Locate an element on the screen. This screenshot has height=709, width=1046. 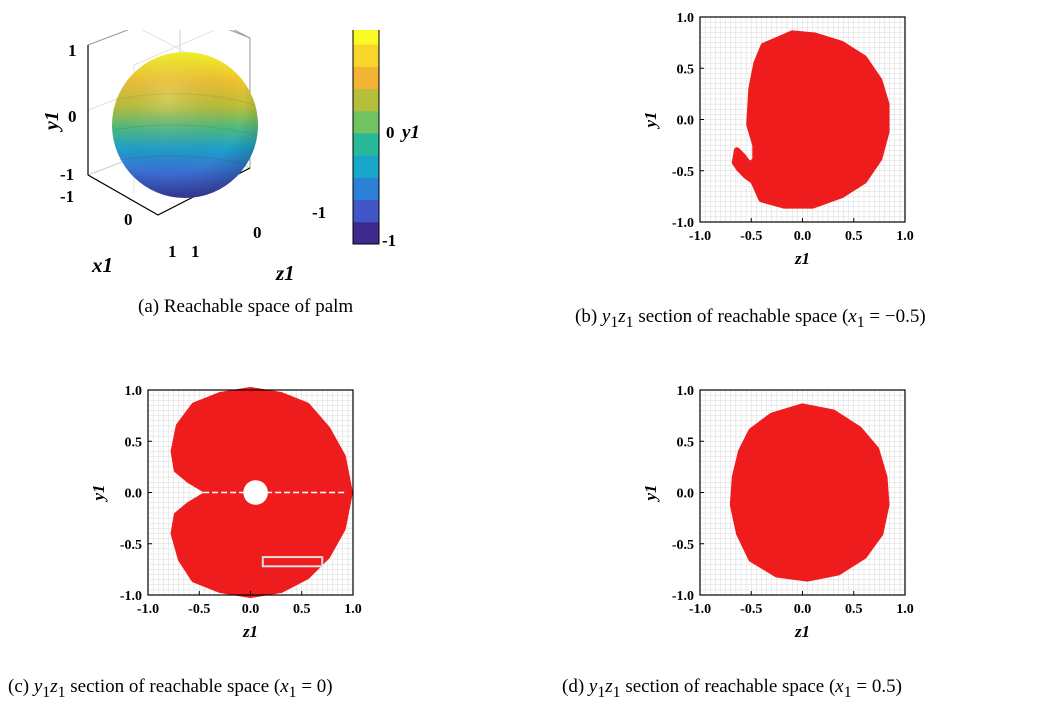
colorbar-tick-neg1: -1 is located at coordinates (389, 240).